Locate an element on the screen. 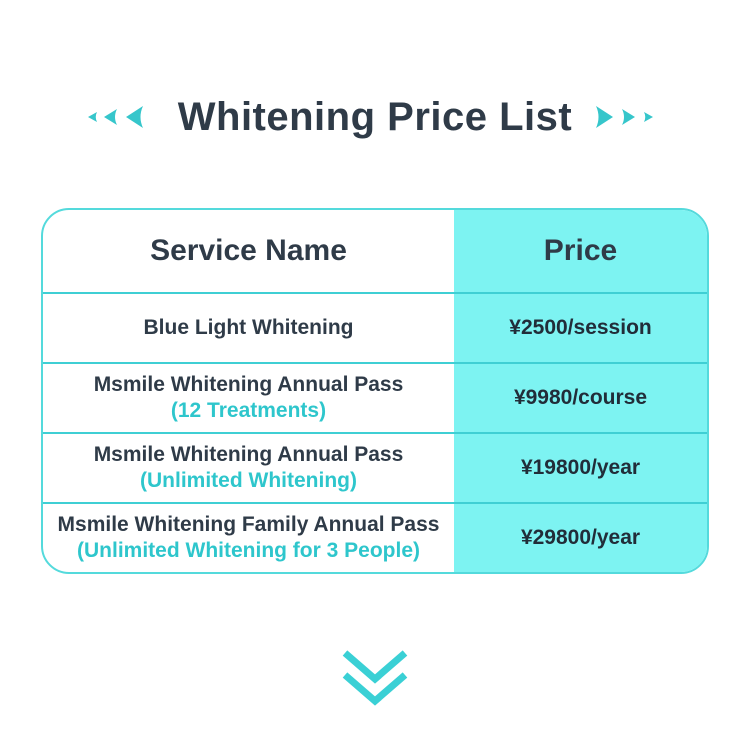  price-header-label: Price is located at coordinates (580, 250).